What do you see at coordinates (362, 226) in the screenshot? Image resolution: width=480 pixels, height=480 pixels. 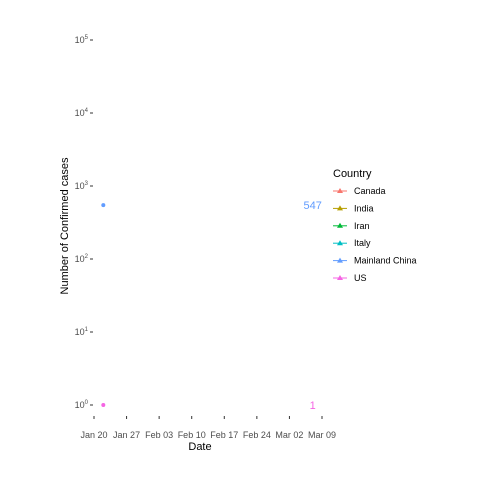 I see `legend-label: Iran` at bounding box center [362, 226].